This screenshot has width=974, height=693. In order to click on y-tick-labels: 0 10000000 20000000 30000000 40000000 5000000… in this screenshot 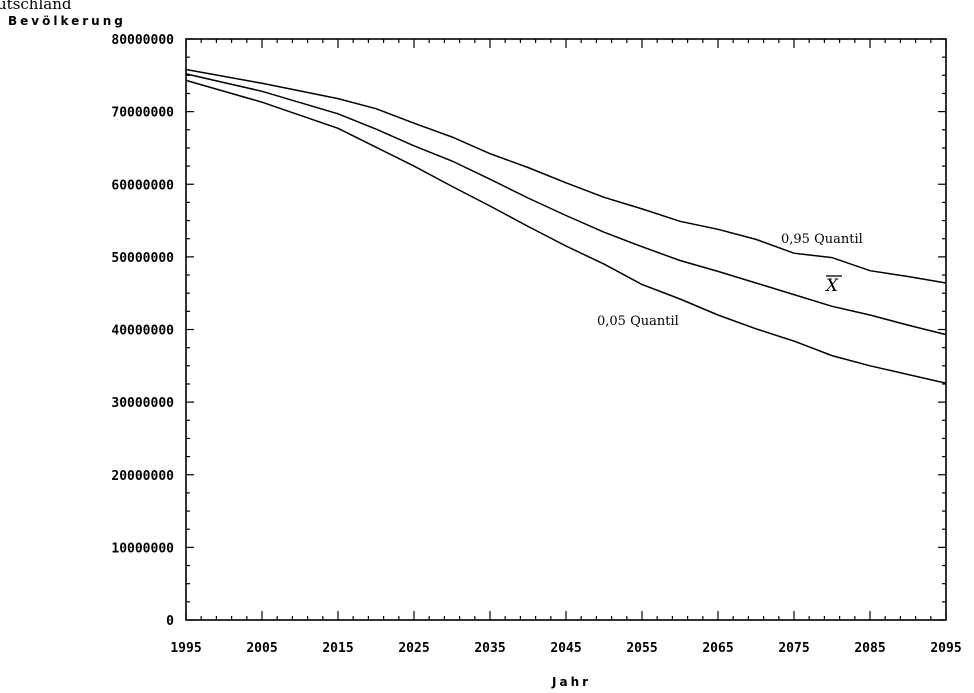, I will do `click(142, 331)`.